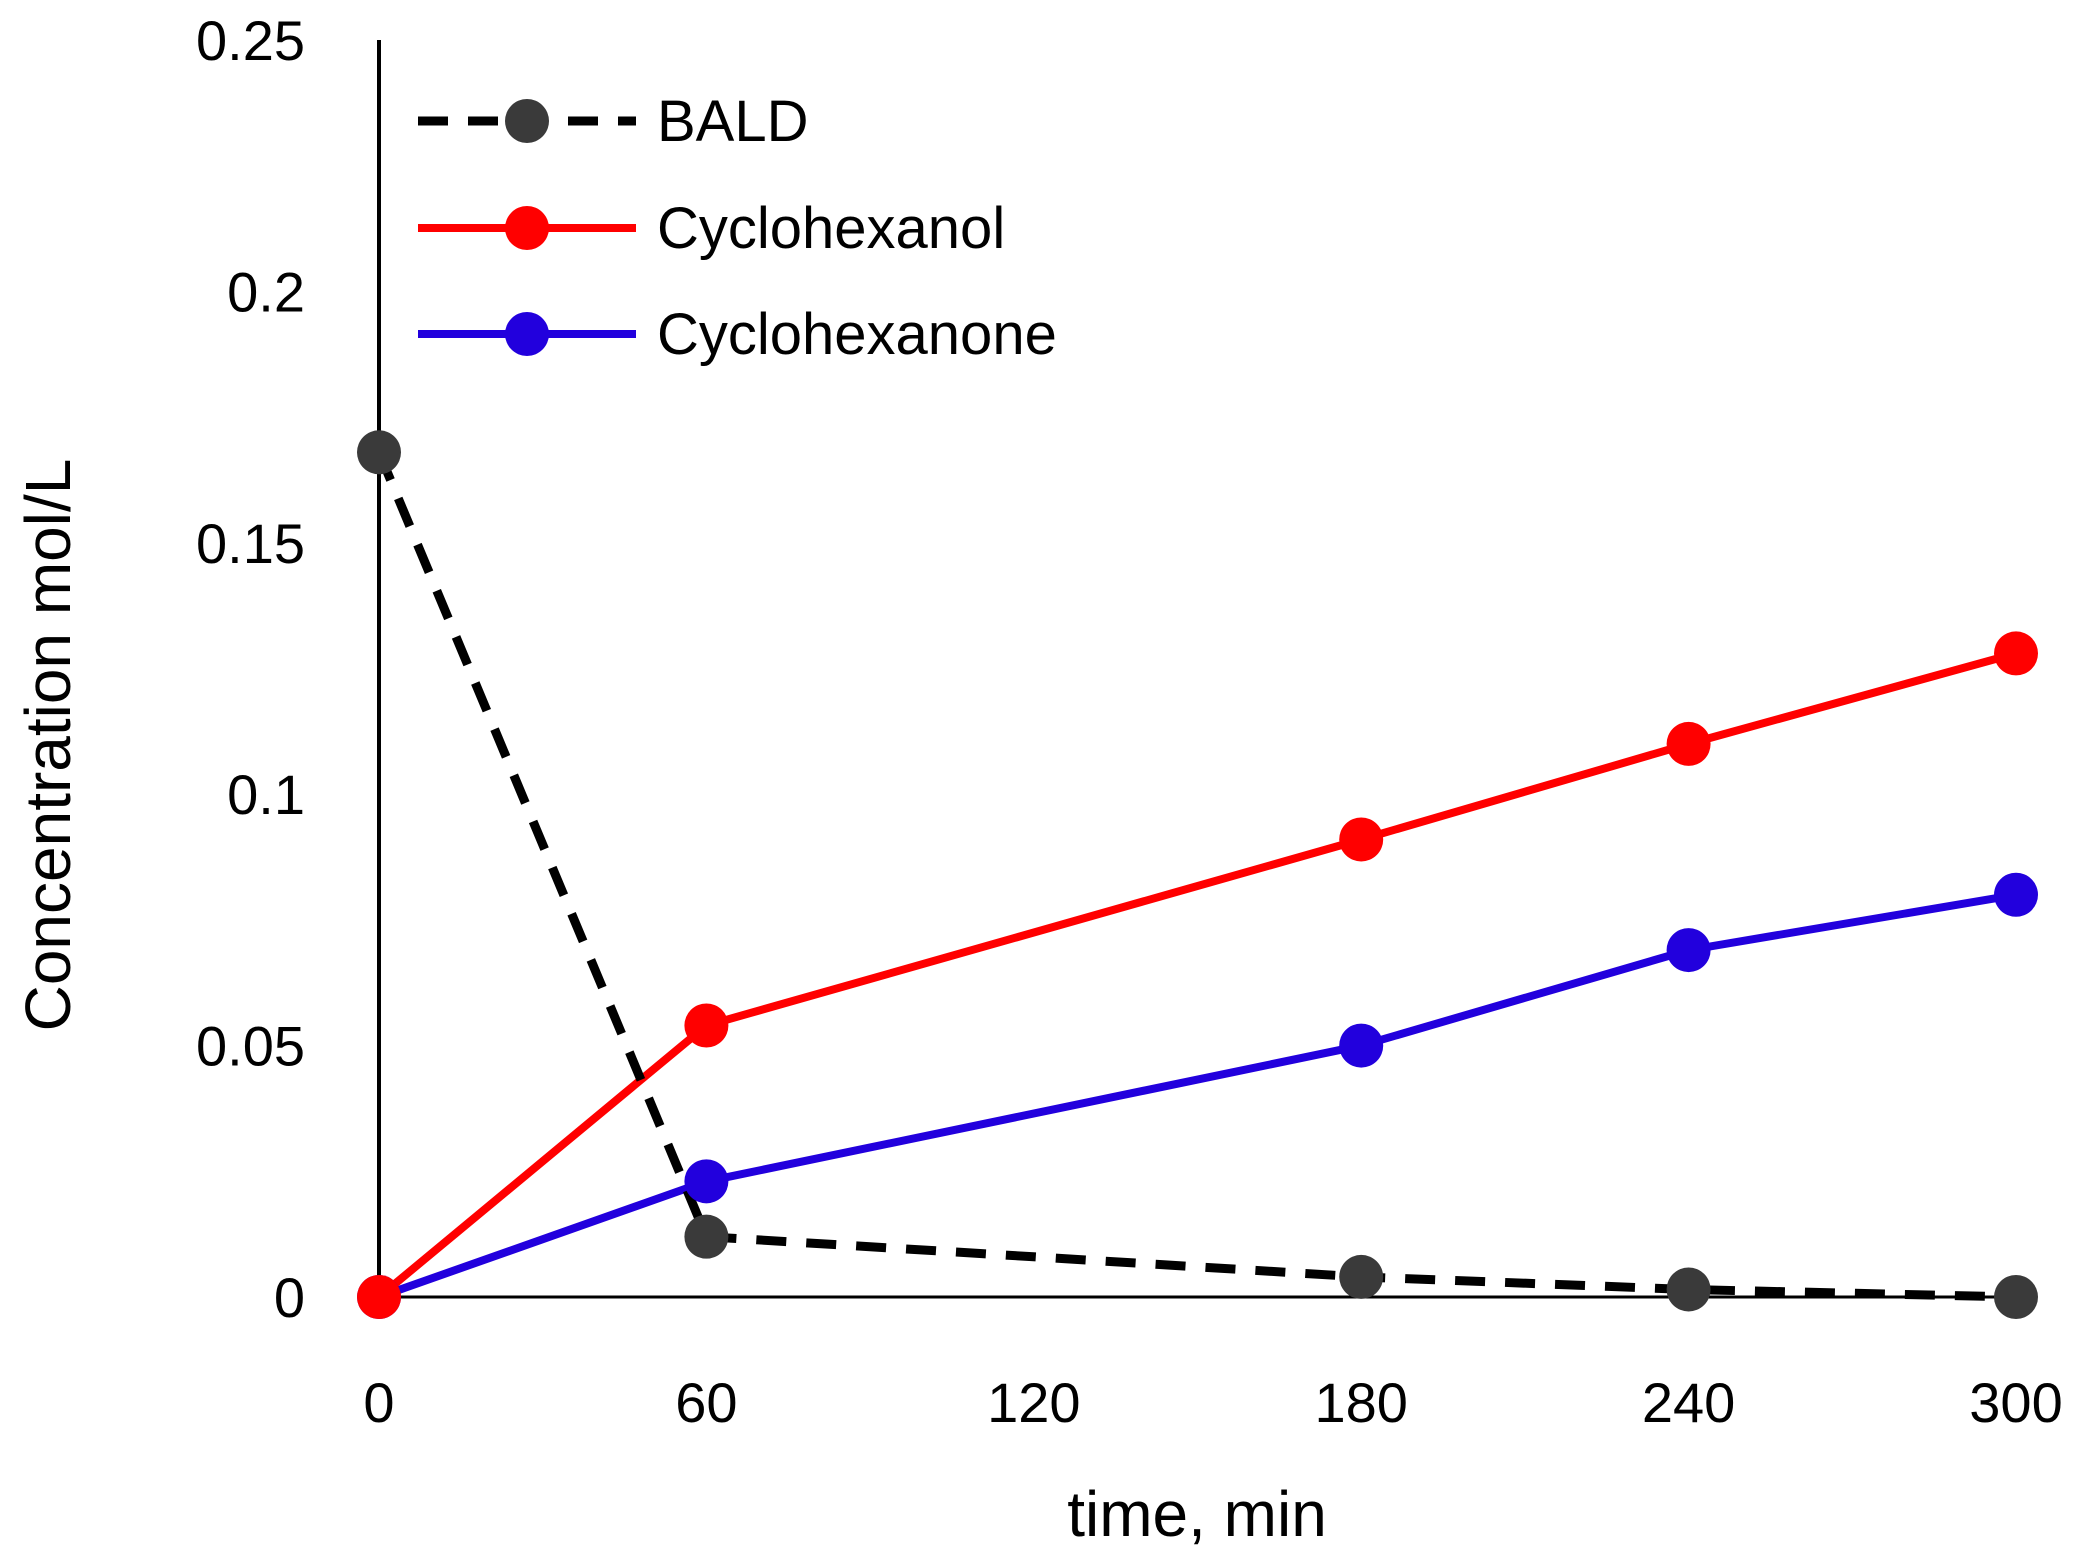 The height and width of the screenshot is (1550, 2073). I want to click on legend-label-cyclohexanone: Cyclohexanone, so click(857, 334).